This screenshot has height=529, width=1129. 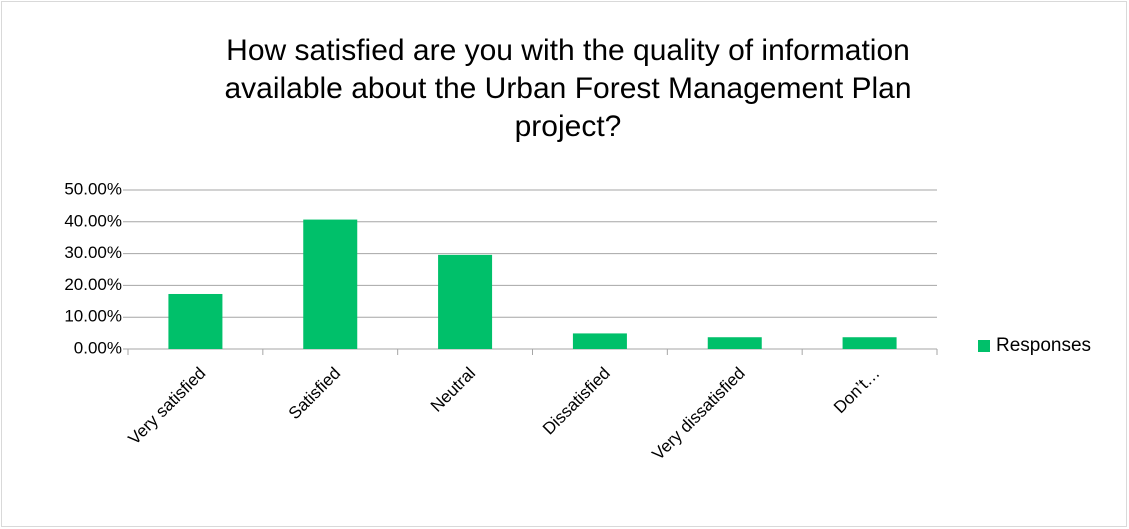 I want to click on y-tick-label: 50.00%, so click(x=93, y=188).